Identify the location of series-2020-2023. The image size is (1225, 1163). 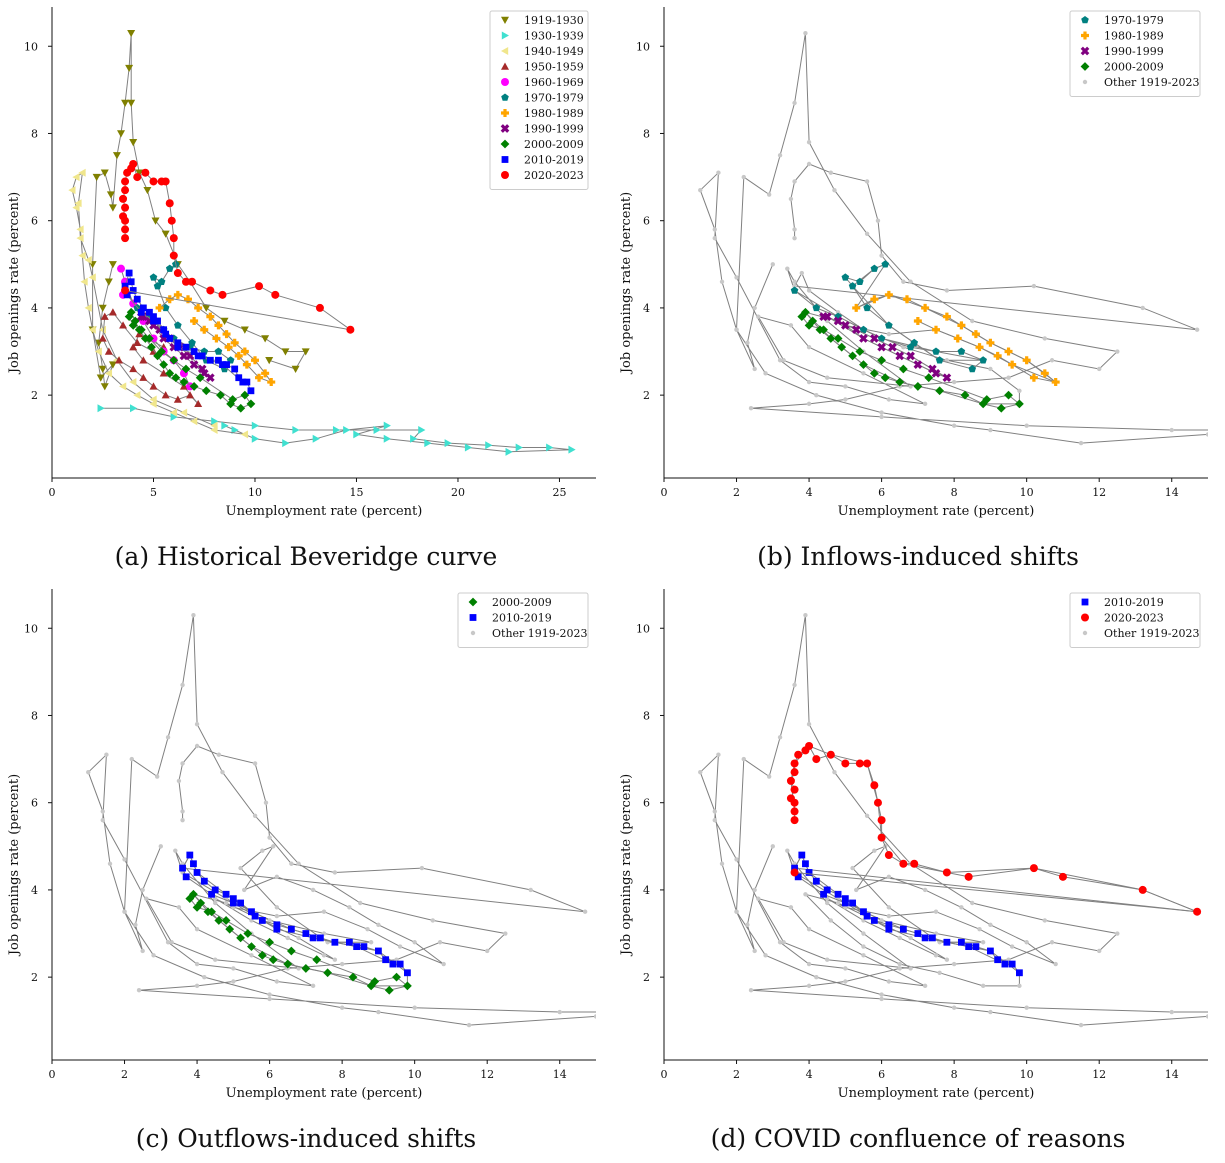
(237, 247).